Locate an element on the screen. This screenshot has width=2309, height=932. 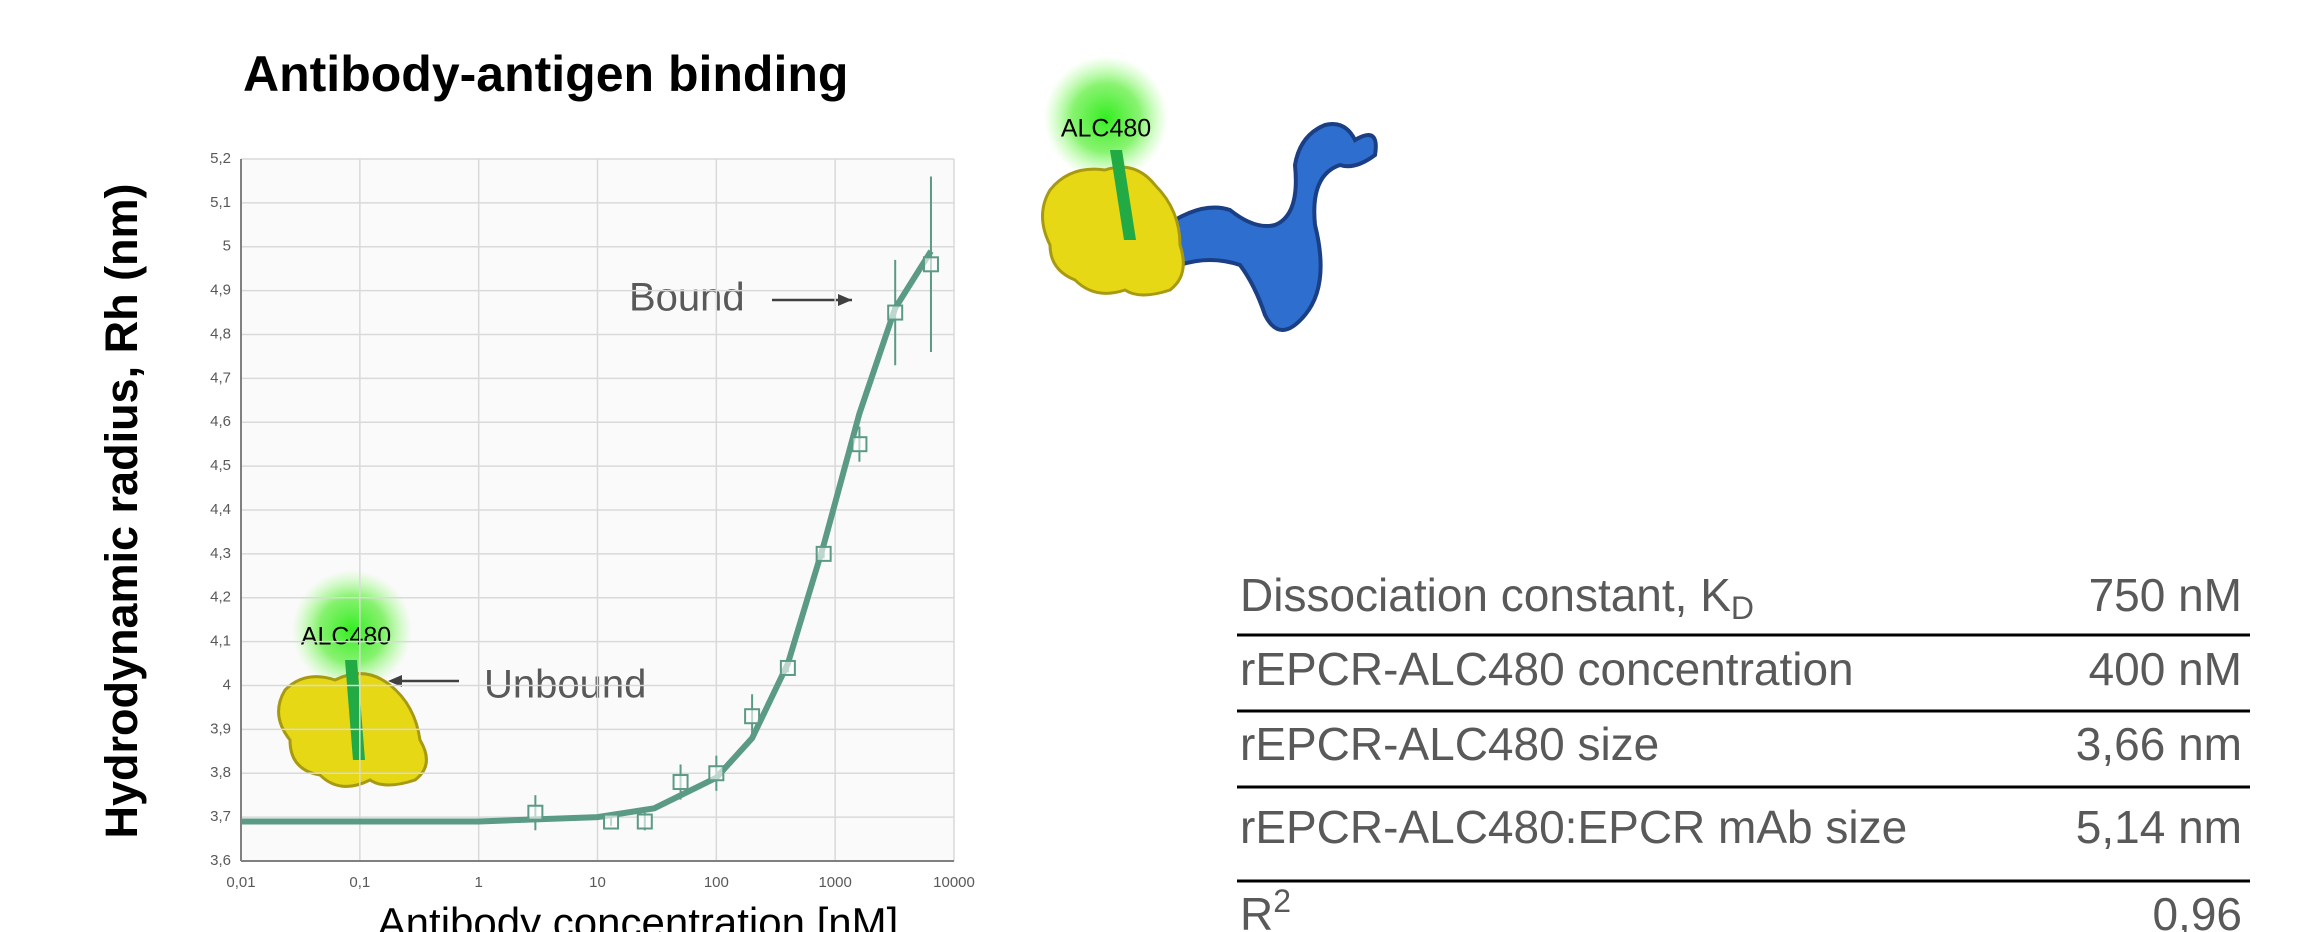
subscript: D is located at coordinates (1742, 608).